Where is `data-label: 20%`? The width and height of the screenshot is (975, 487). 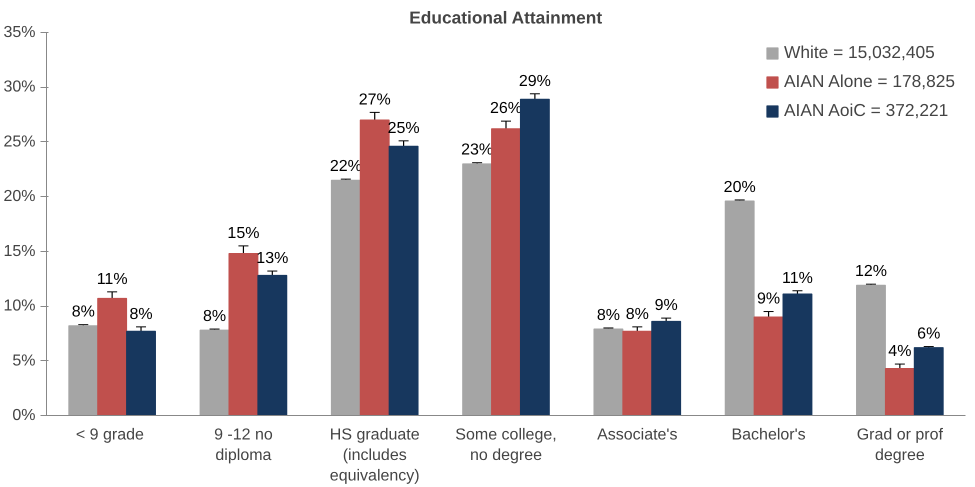 data-label: 20% is located at coordinates (740, 187).